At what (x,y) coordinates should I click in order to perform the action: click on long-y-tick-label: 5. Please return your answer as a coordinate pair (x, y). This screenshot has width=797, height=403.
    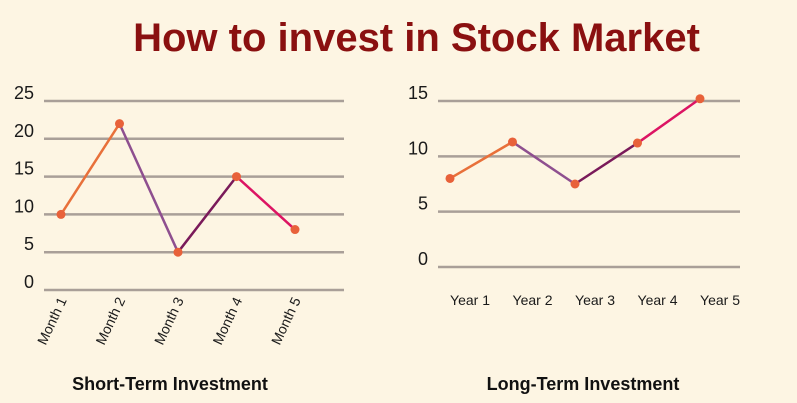
    Looking at the image, I should click on (423, 204).